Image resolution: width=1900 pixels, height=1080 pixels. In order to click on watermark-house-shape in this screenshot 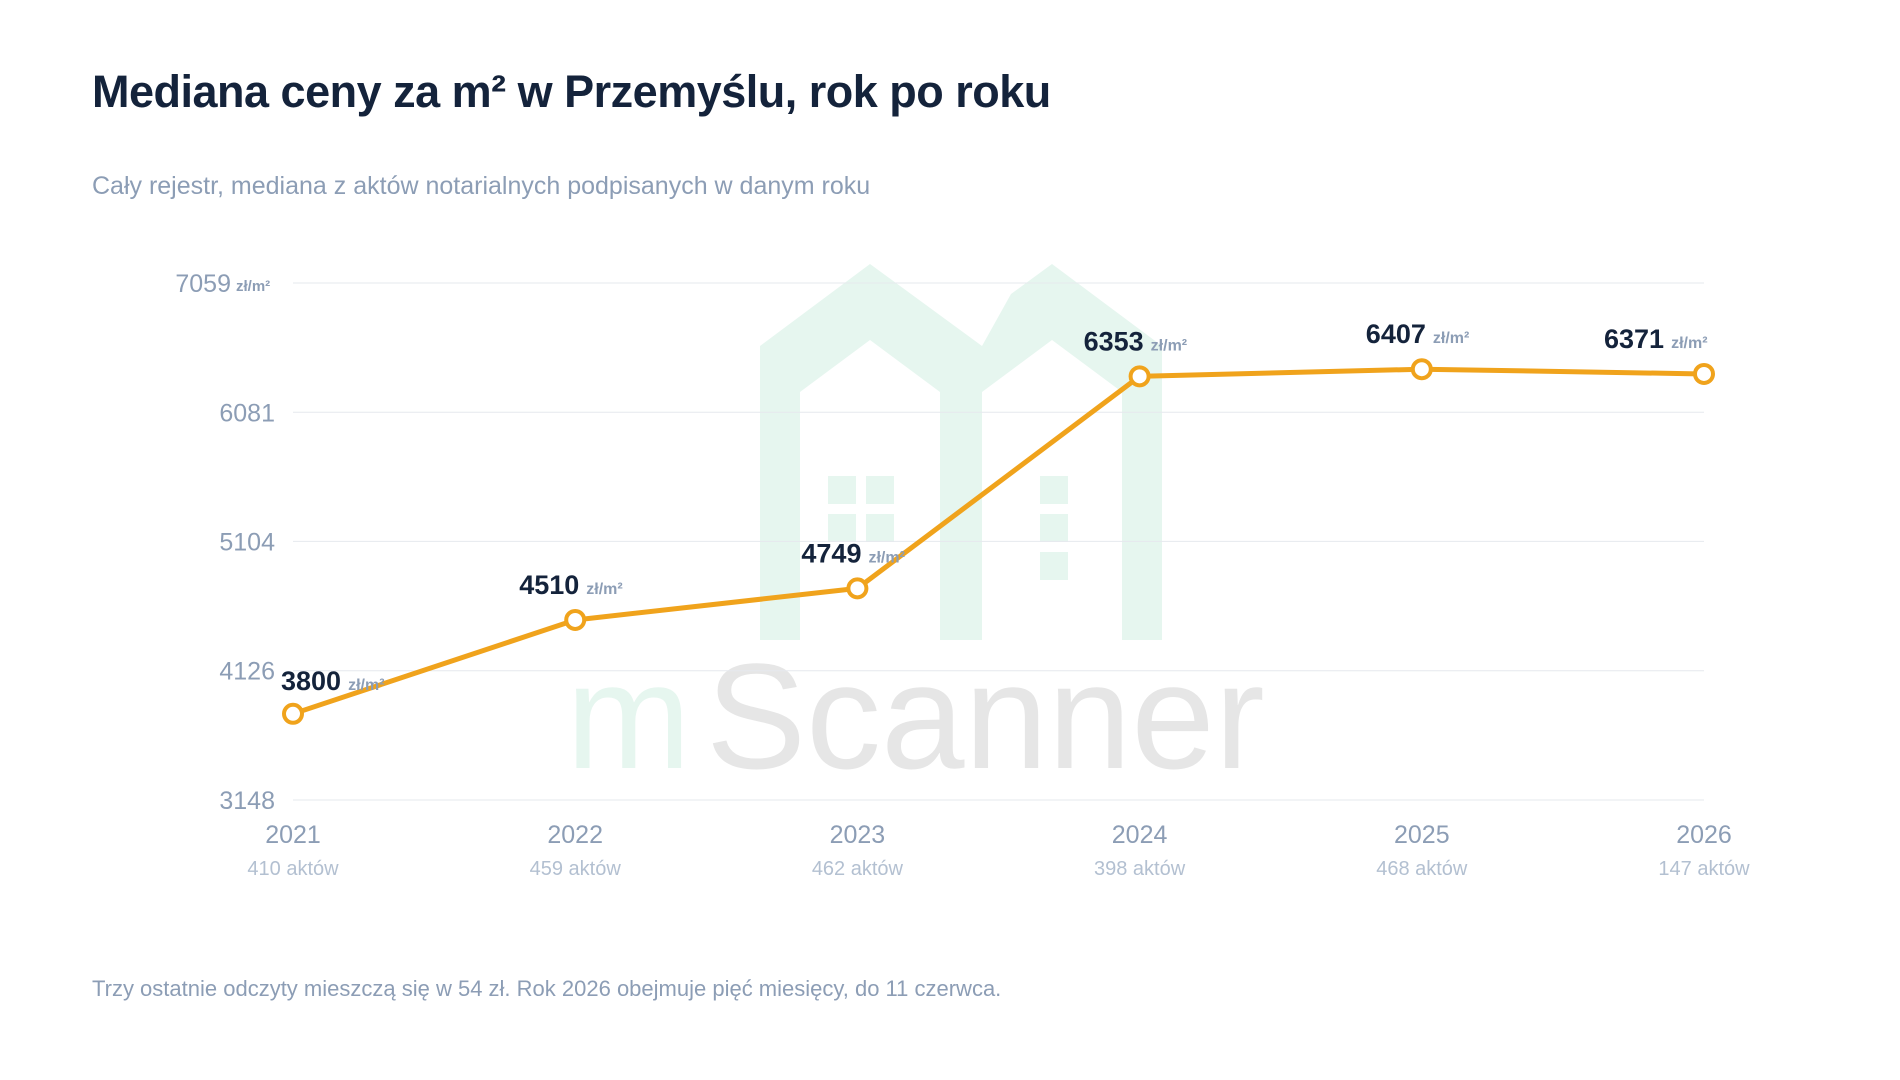, I will do `click(961, 452)`.